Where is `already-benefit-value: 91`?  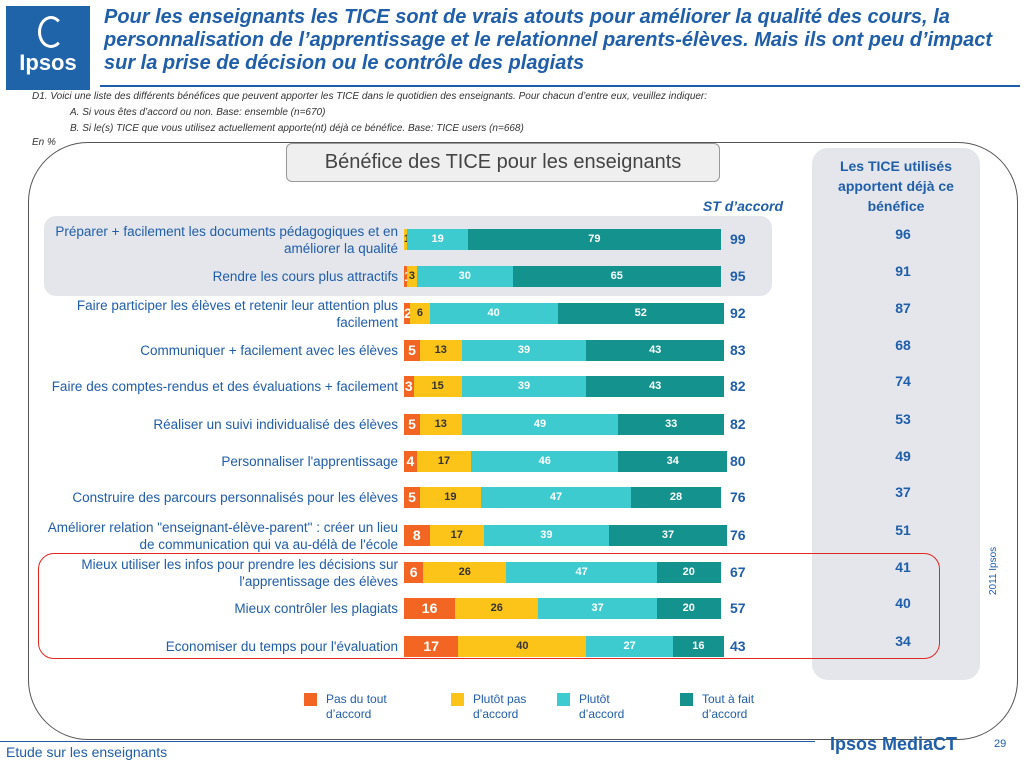
already-benefit-value: 91 is located at coordinates (903, 271).